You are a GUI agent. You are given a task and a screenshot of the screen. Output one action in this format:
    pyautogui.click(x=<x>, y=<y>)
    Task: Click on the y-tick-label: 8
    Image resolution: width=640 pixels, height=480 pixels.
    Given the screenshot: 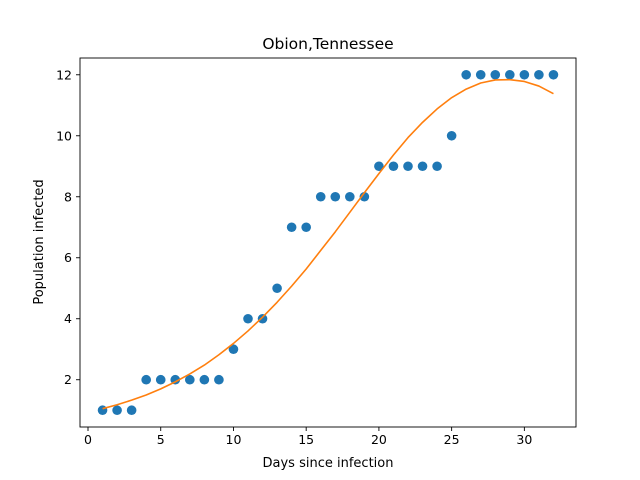 What is the action you would take?
    pyautogui.click(x=68, y=196)
    